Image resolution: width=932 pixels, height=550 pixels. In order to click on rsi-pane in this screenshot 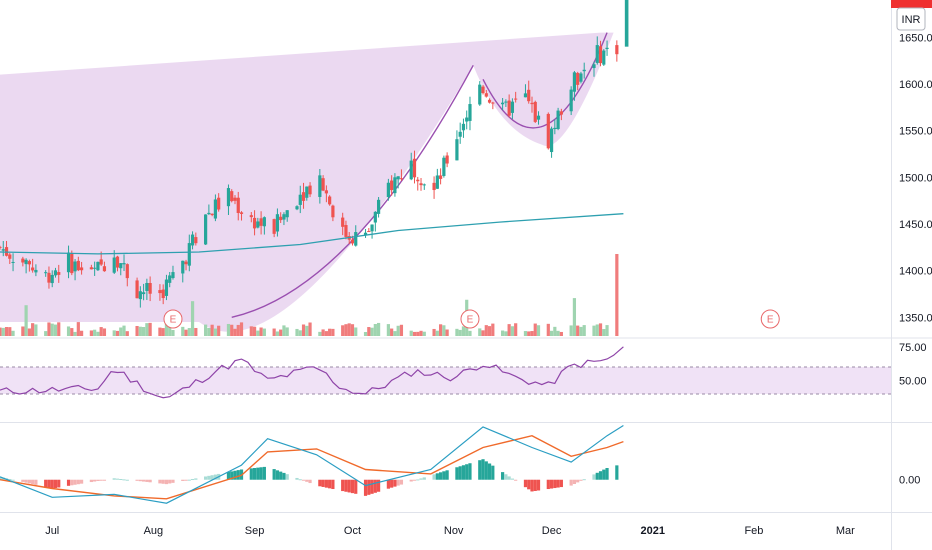, I will do `click(445, 372)`.